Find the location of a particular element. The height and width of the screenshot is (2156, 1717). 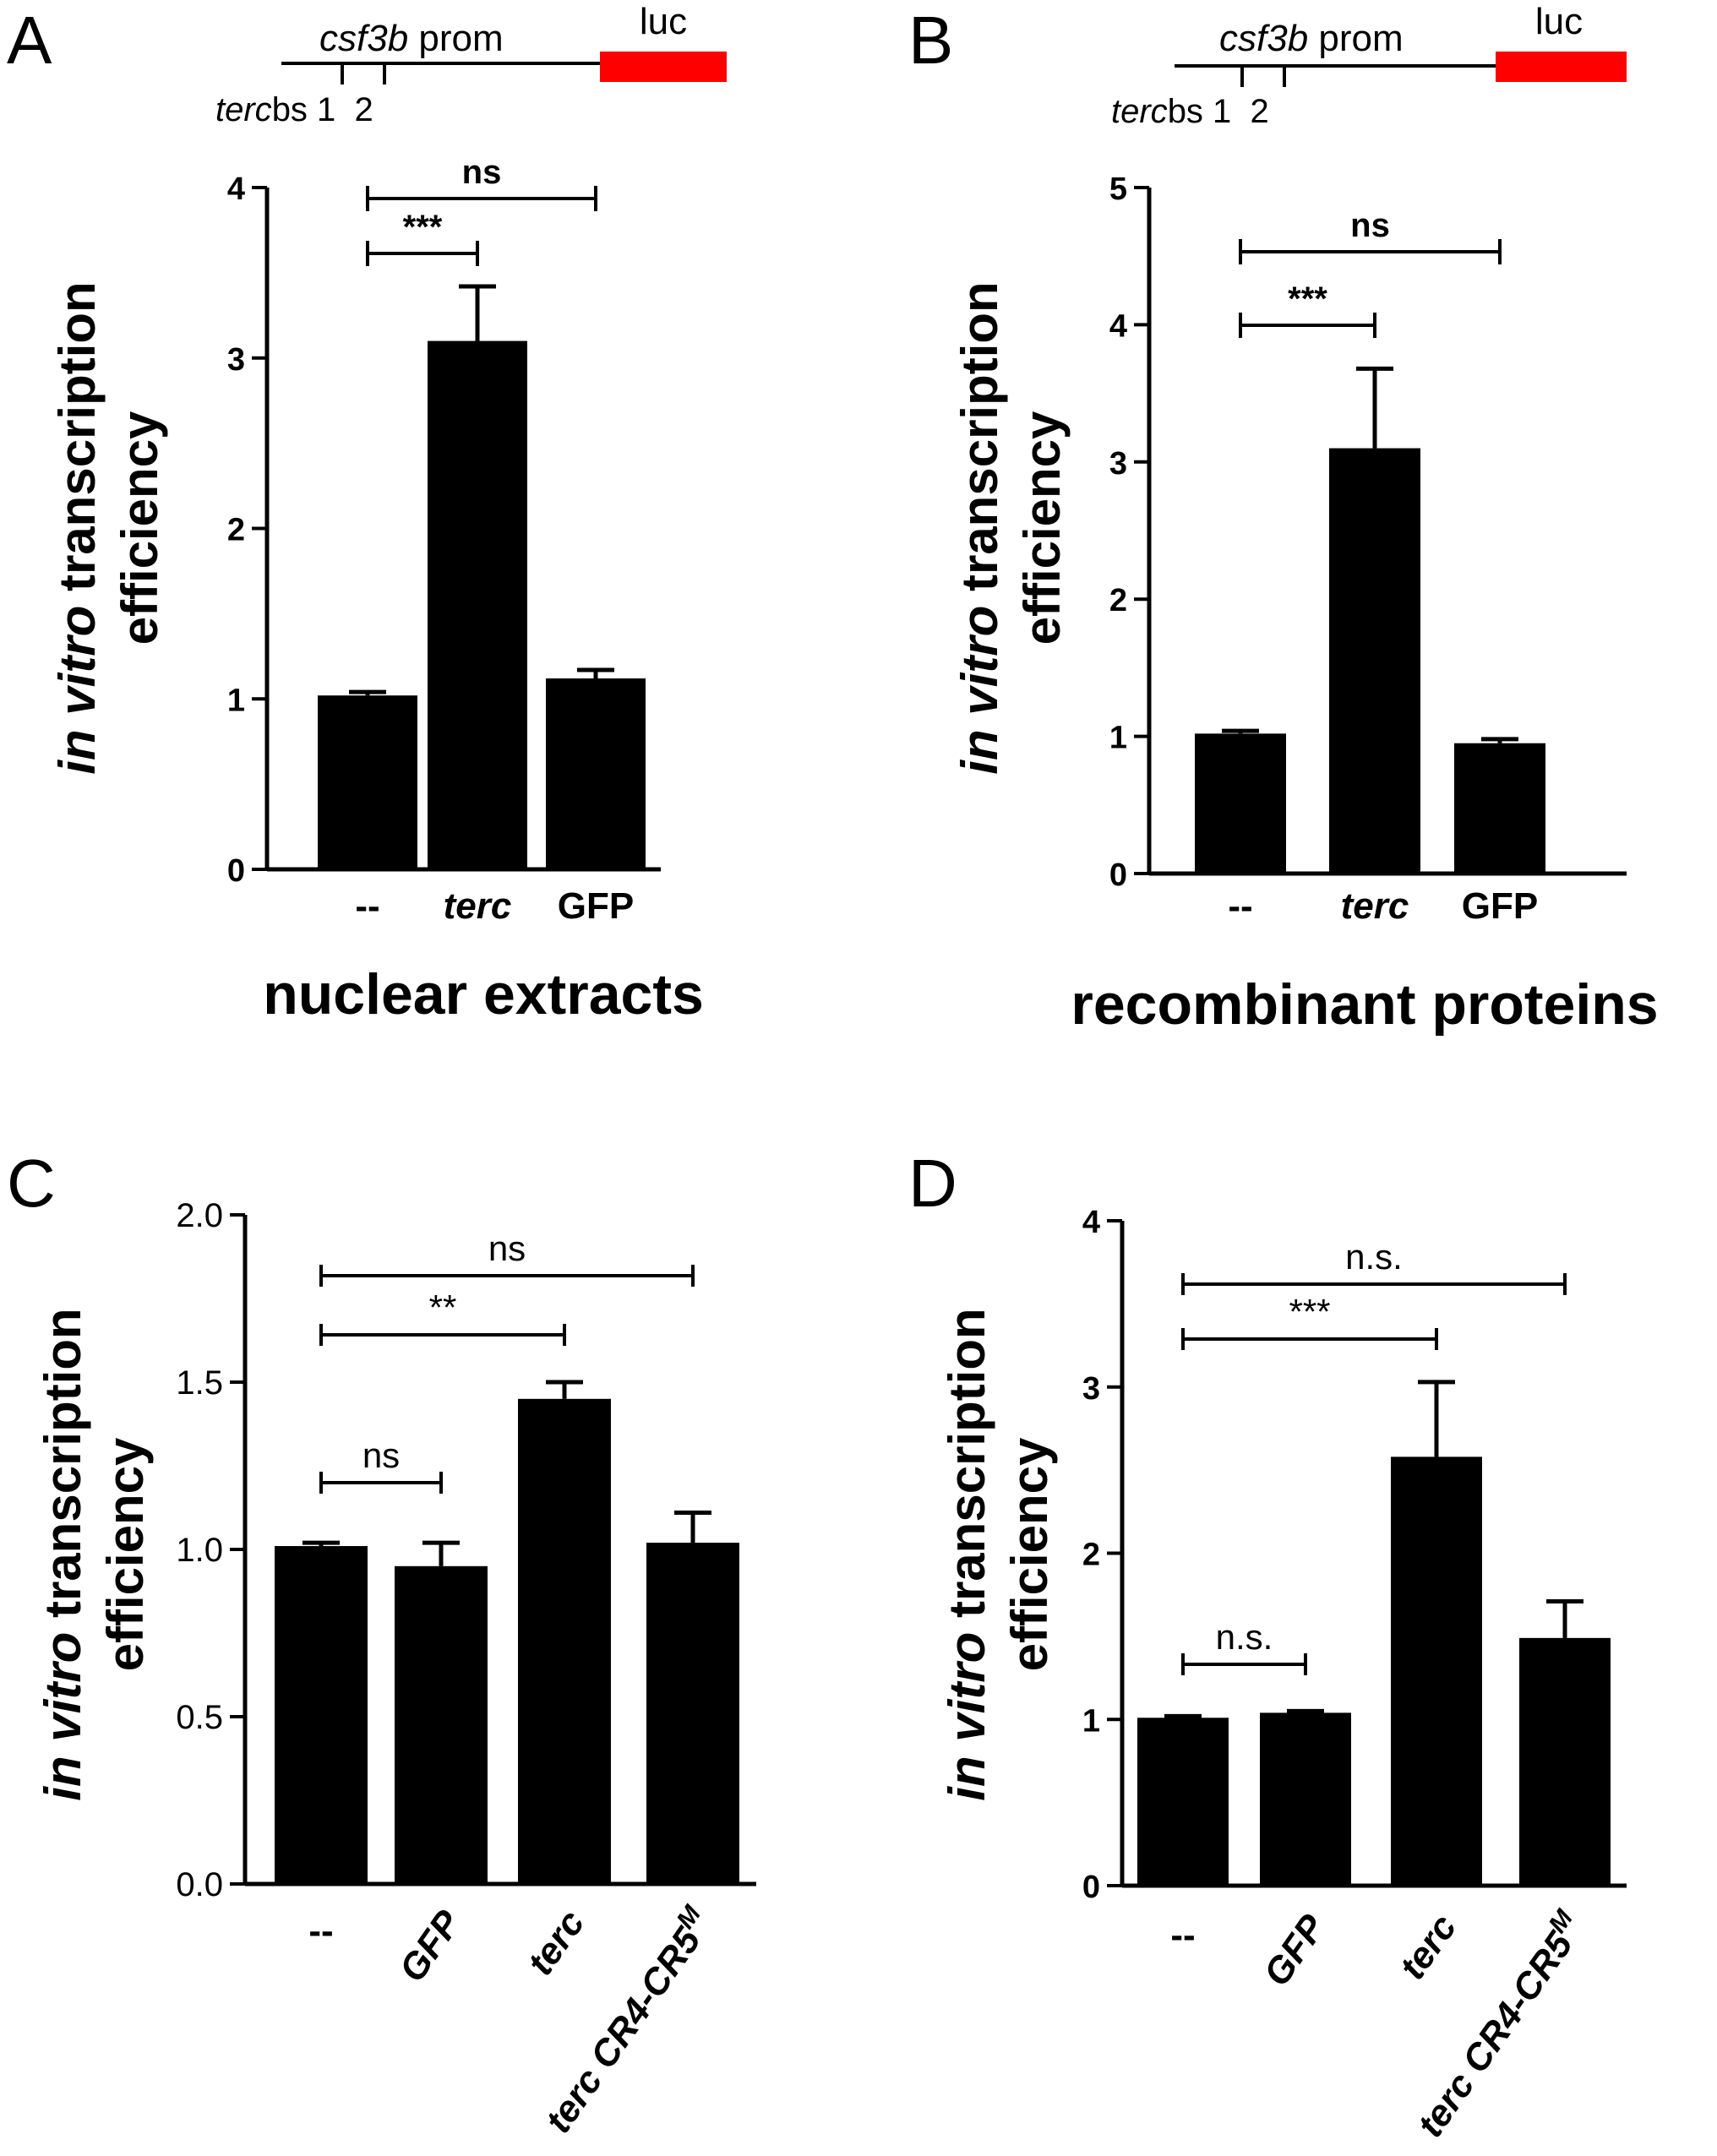

y-tick-label: 1.5 is located at coordinates (200, 1383).